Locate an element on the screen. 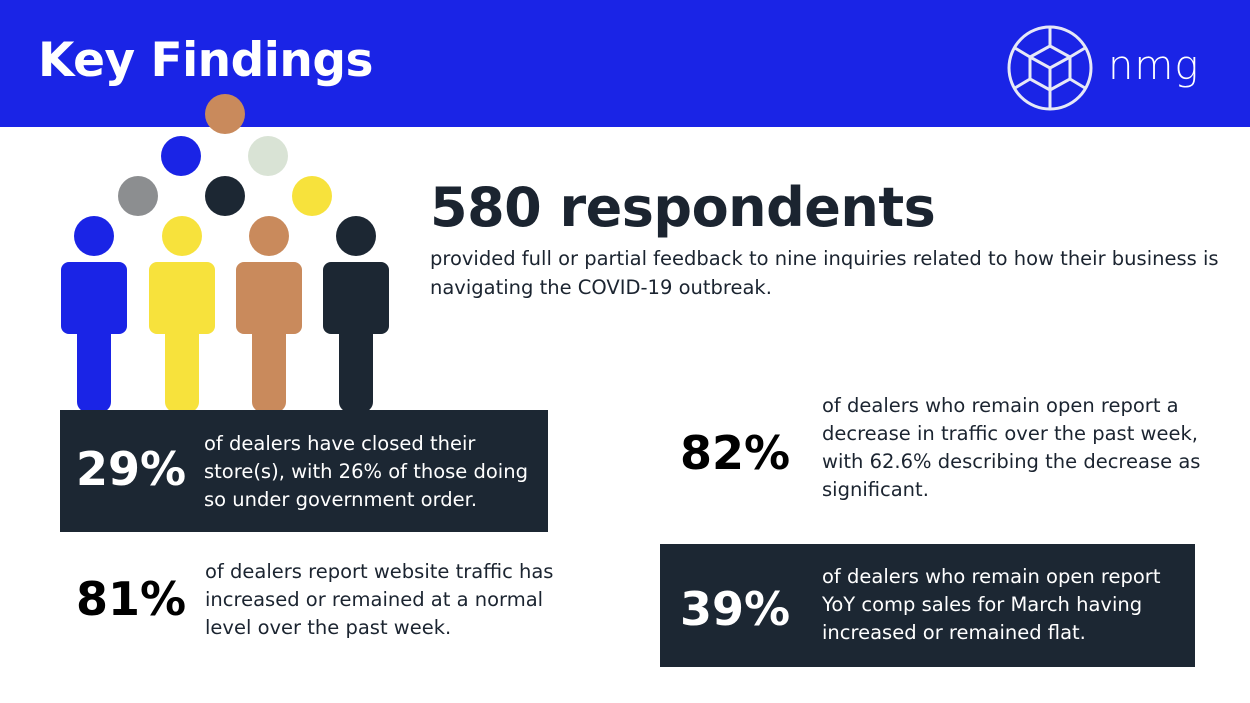  stat-panel-comp-sales is located at coordinates (927, 605).